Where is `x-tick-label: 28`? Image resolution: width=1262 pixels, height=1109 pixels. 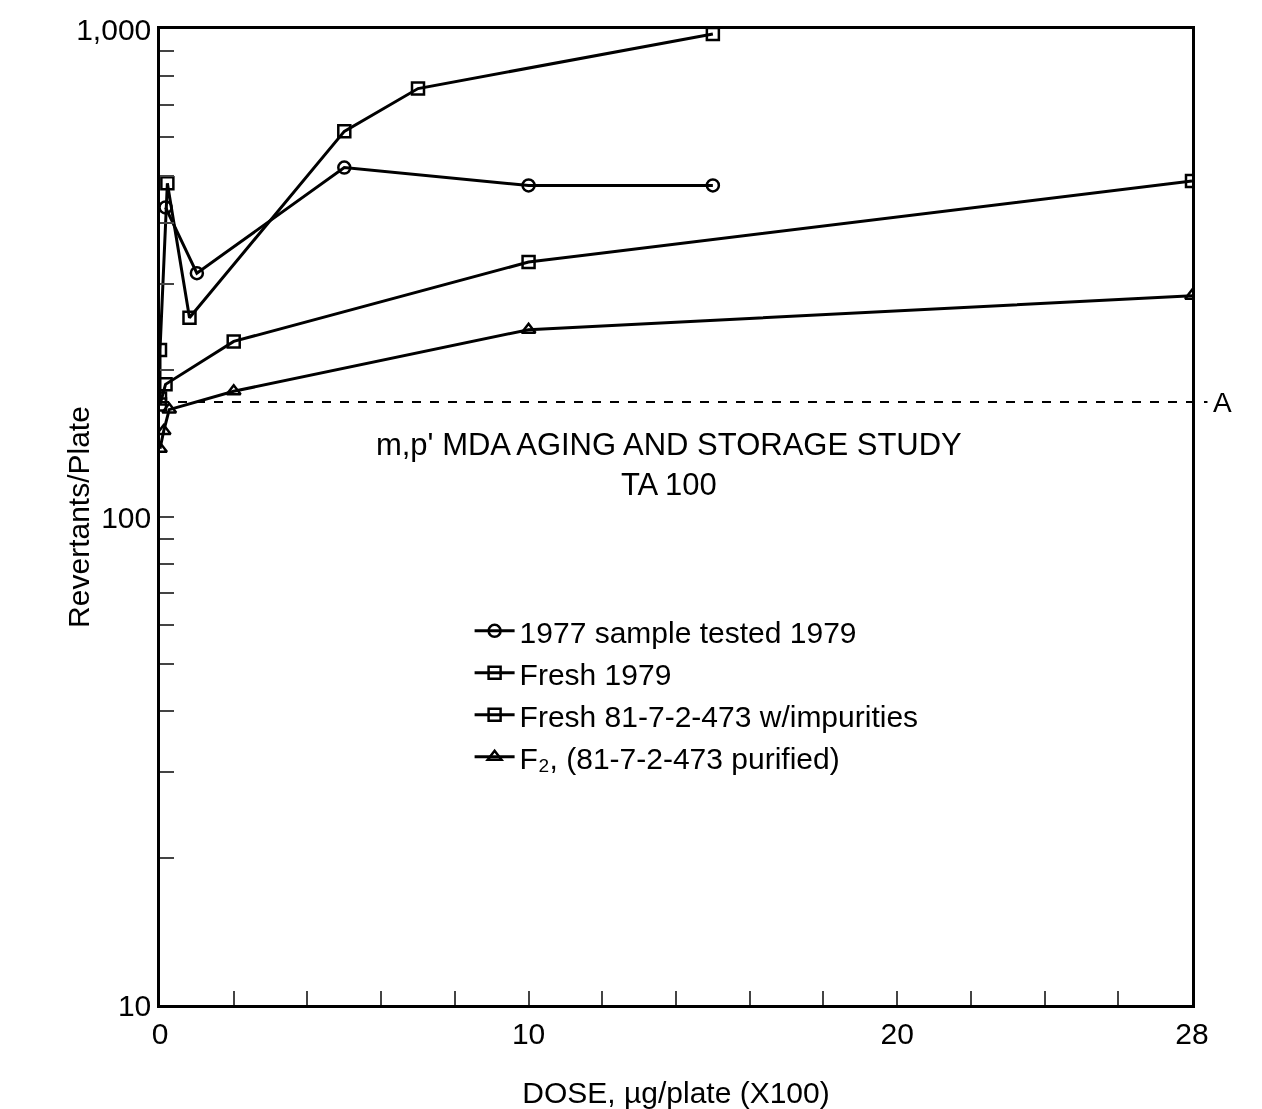
x-tick-label: 28 is located at coordinates (1192, 1033).